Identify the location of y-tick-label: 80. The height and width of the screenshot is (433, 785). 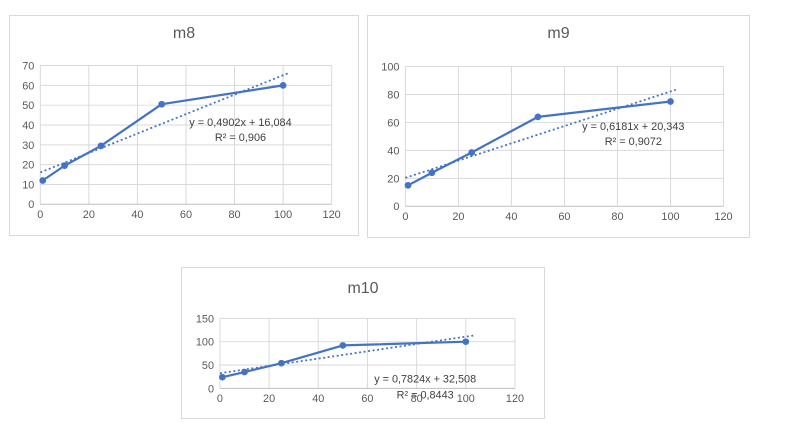
(393, 95).